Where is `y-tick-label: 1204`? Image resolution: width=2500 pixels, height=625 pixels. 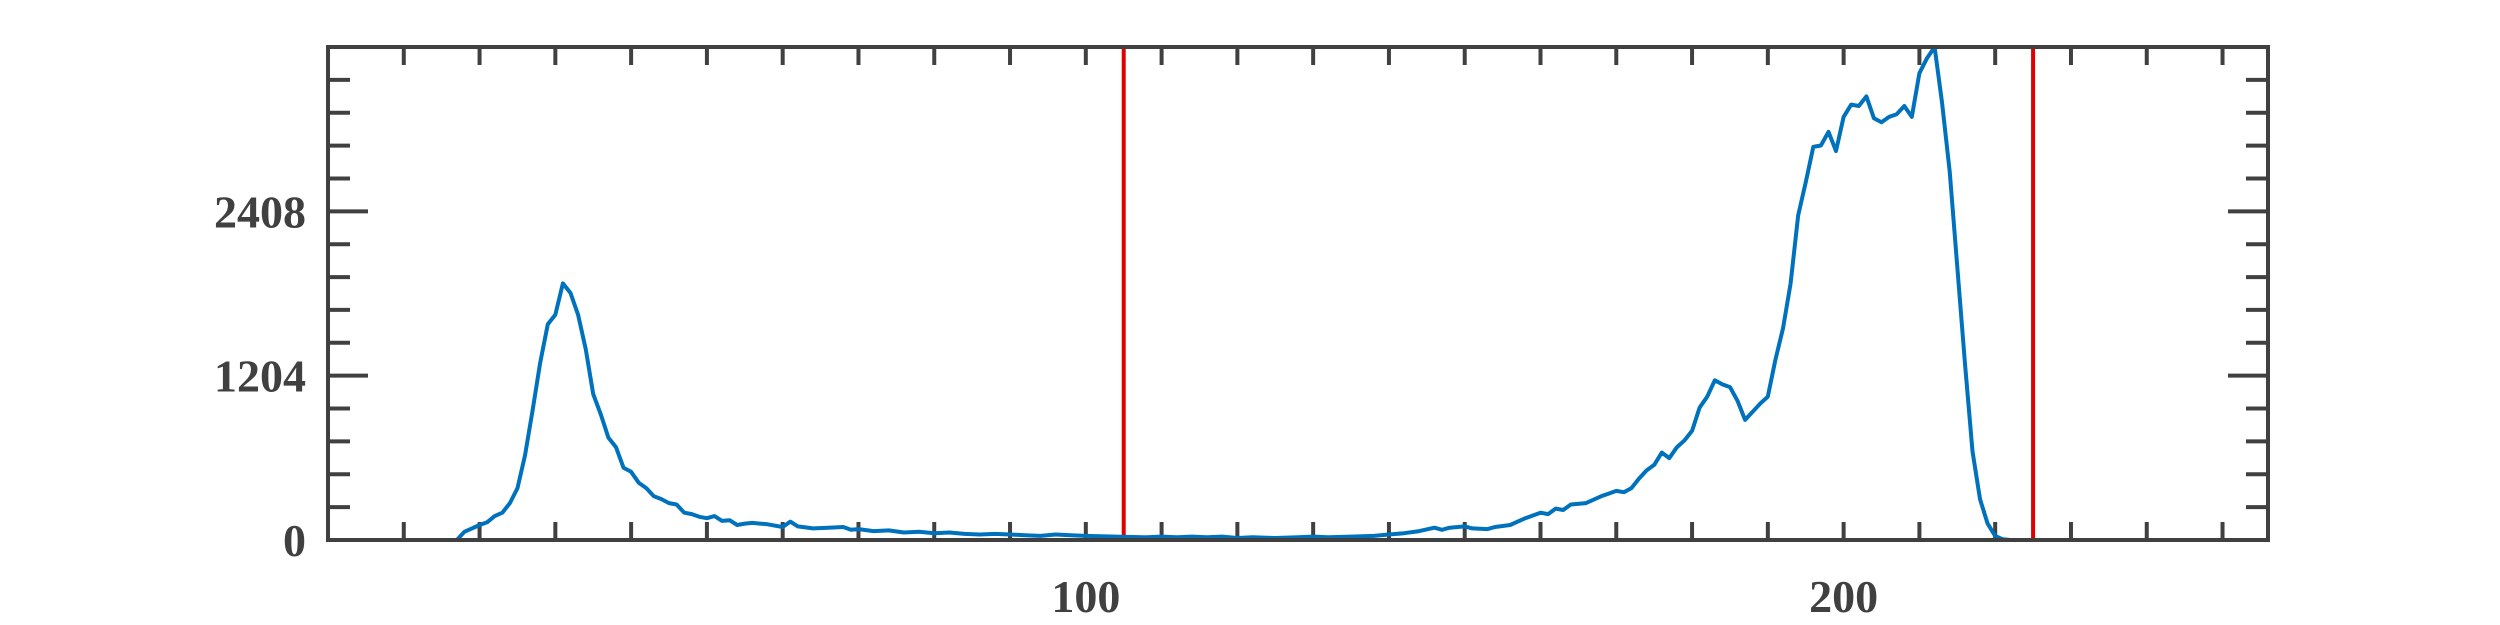
y-tick-label: 1204 is located at coordinates (260, 376).